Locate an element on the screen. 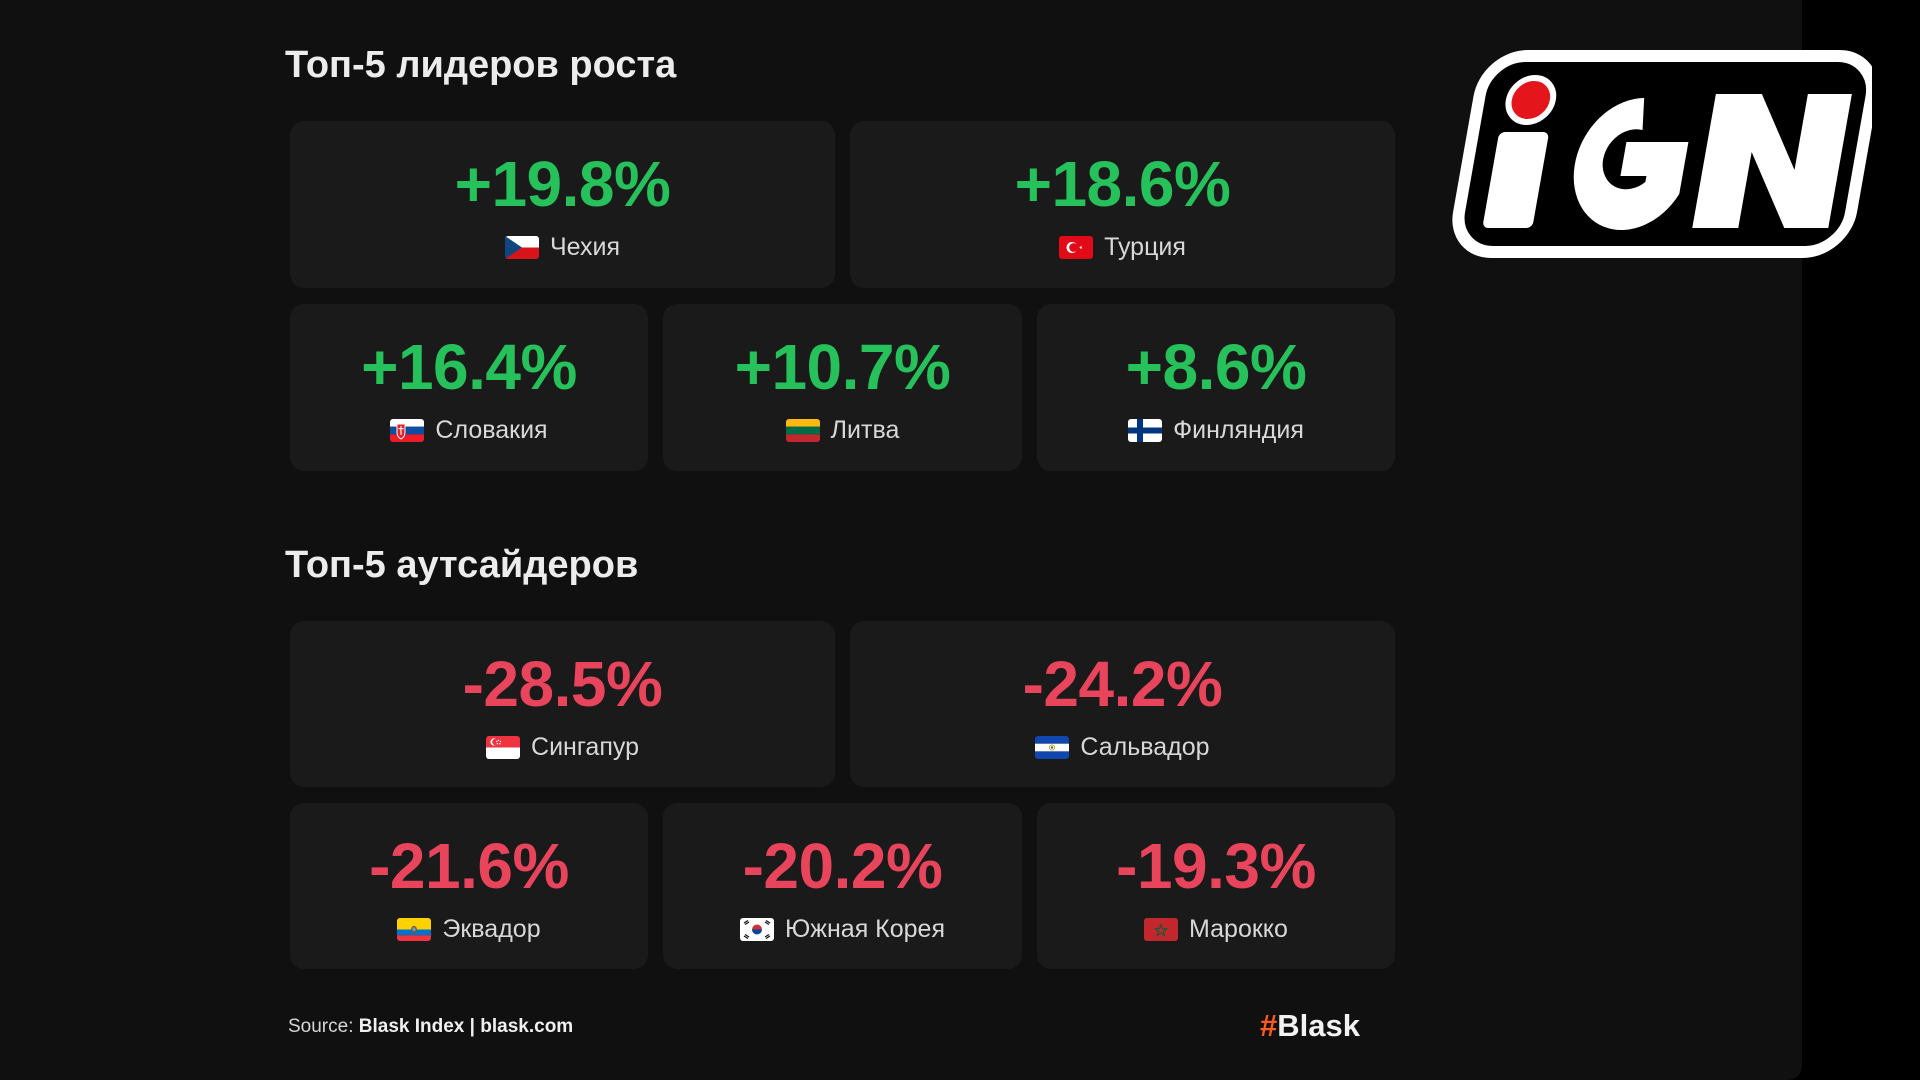 Image resolution: width=1920 pixels, height=1080 pixels. country-label: Сингапур is located at coordinates (562, 747).